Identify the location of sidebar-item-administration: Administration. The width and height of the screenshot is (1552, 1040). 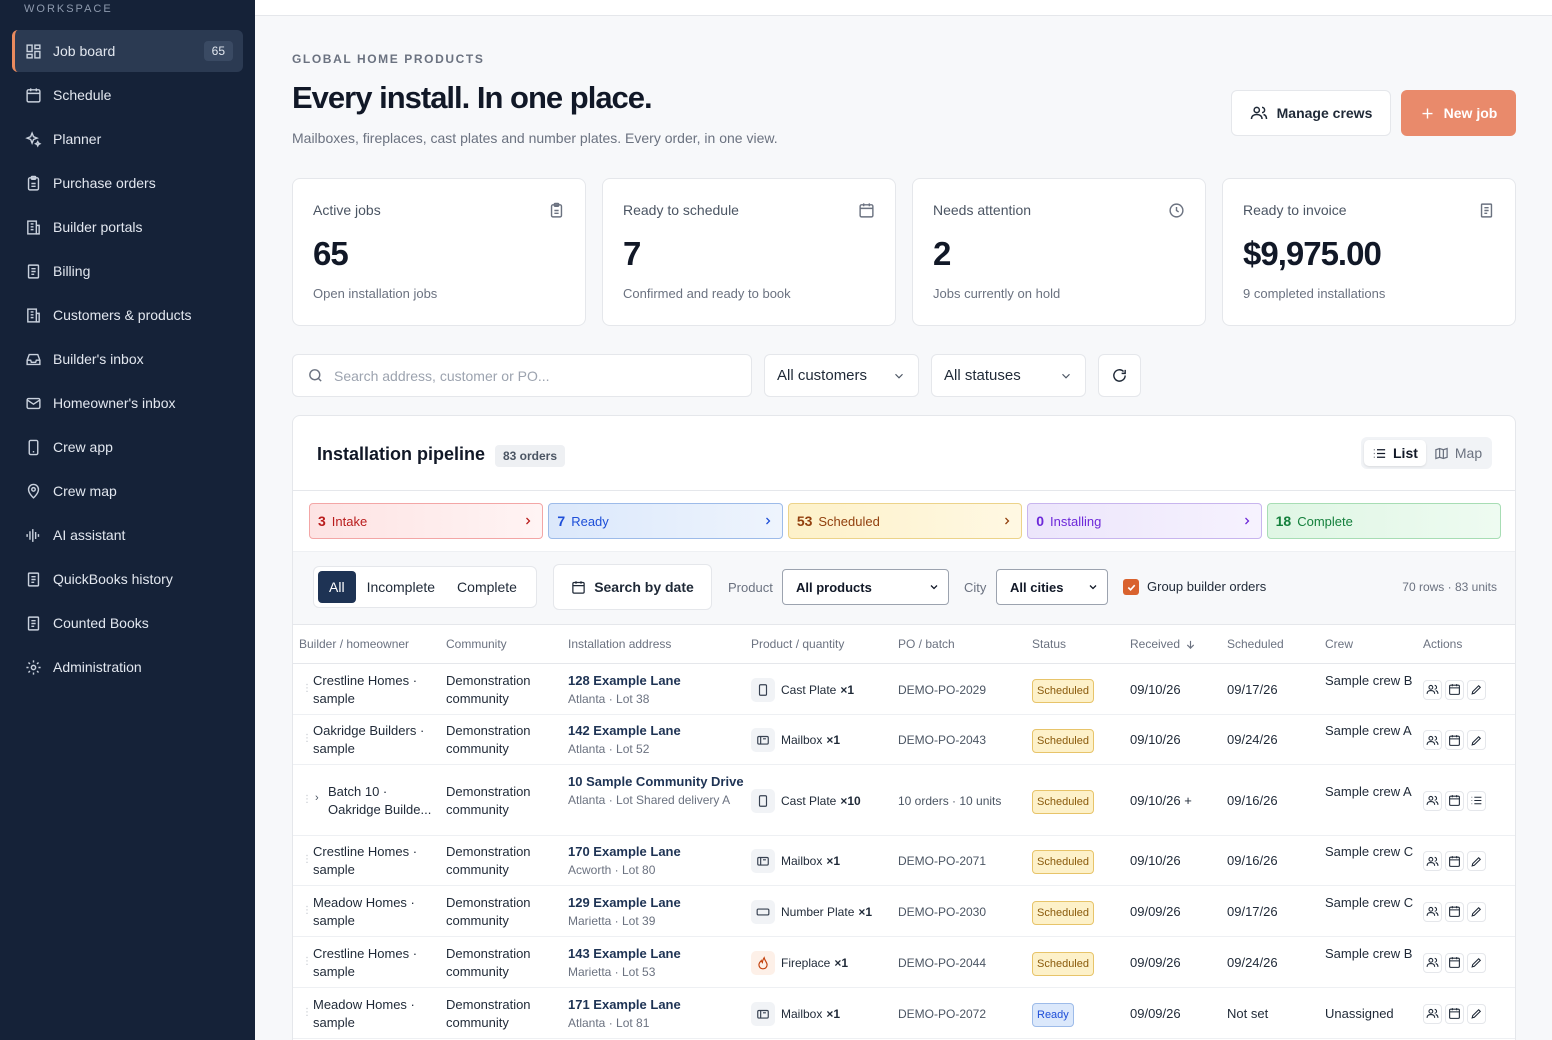
(127, 667).